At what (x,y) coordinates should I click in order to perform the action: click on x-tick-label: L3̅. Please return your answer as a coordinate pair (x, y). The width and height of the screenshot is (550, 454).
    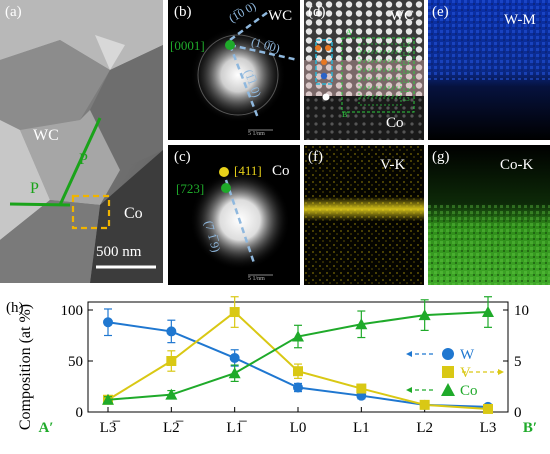
    Looking at the image, I should click on (110, 428).